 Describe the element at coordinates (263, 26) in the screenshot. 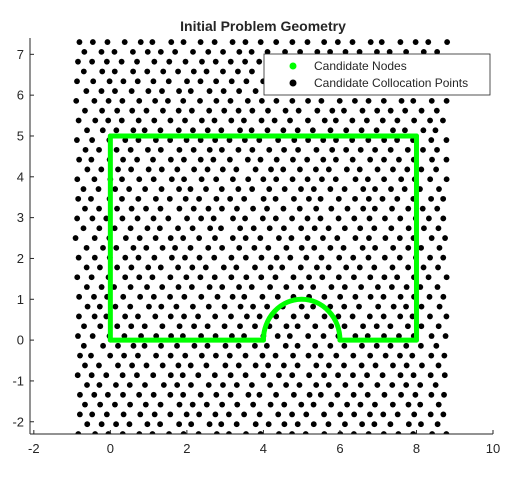

I see `chart-title: Initial Problem Geometry` at that location.